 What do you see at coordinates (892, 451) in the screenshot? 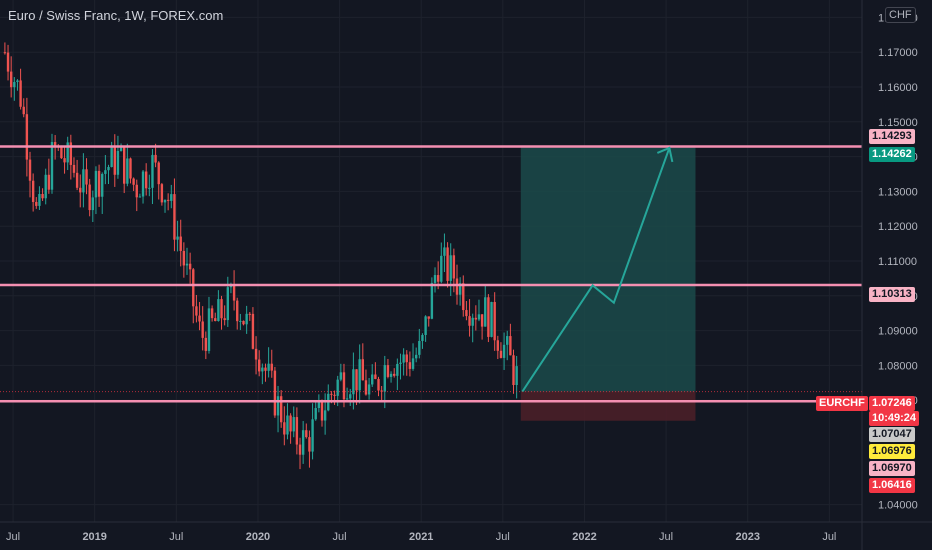
I see `price-badge: 1.06976` at bounding box center [892, 451].